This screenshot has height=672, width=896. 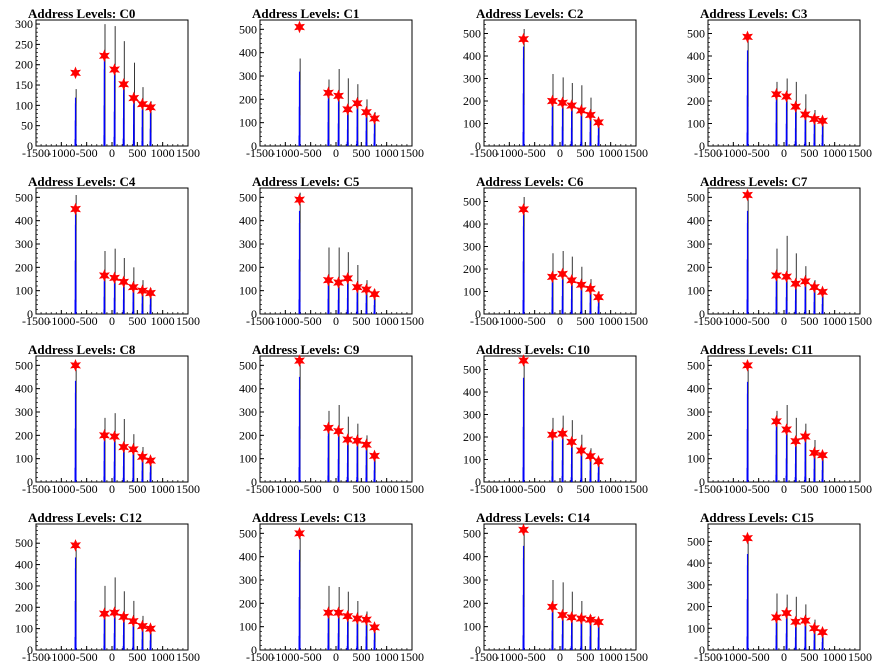 I want to click on panel-title: Address Levels: C8, so click(x=82, y=349).